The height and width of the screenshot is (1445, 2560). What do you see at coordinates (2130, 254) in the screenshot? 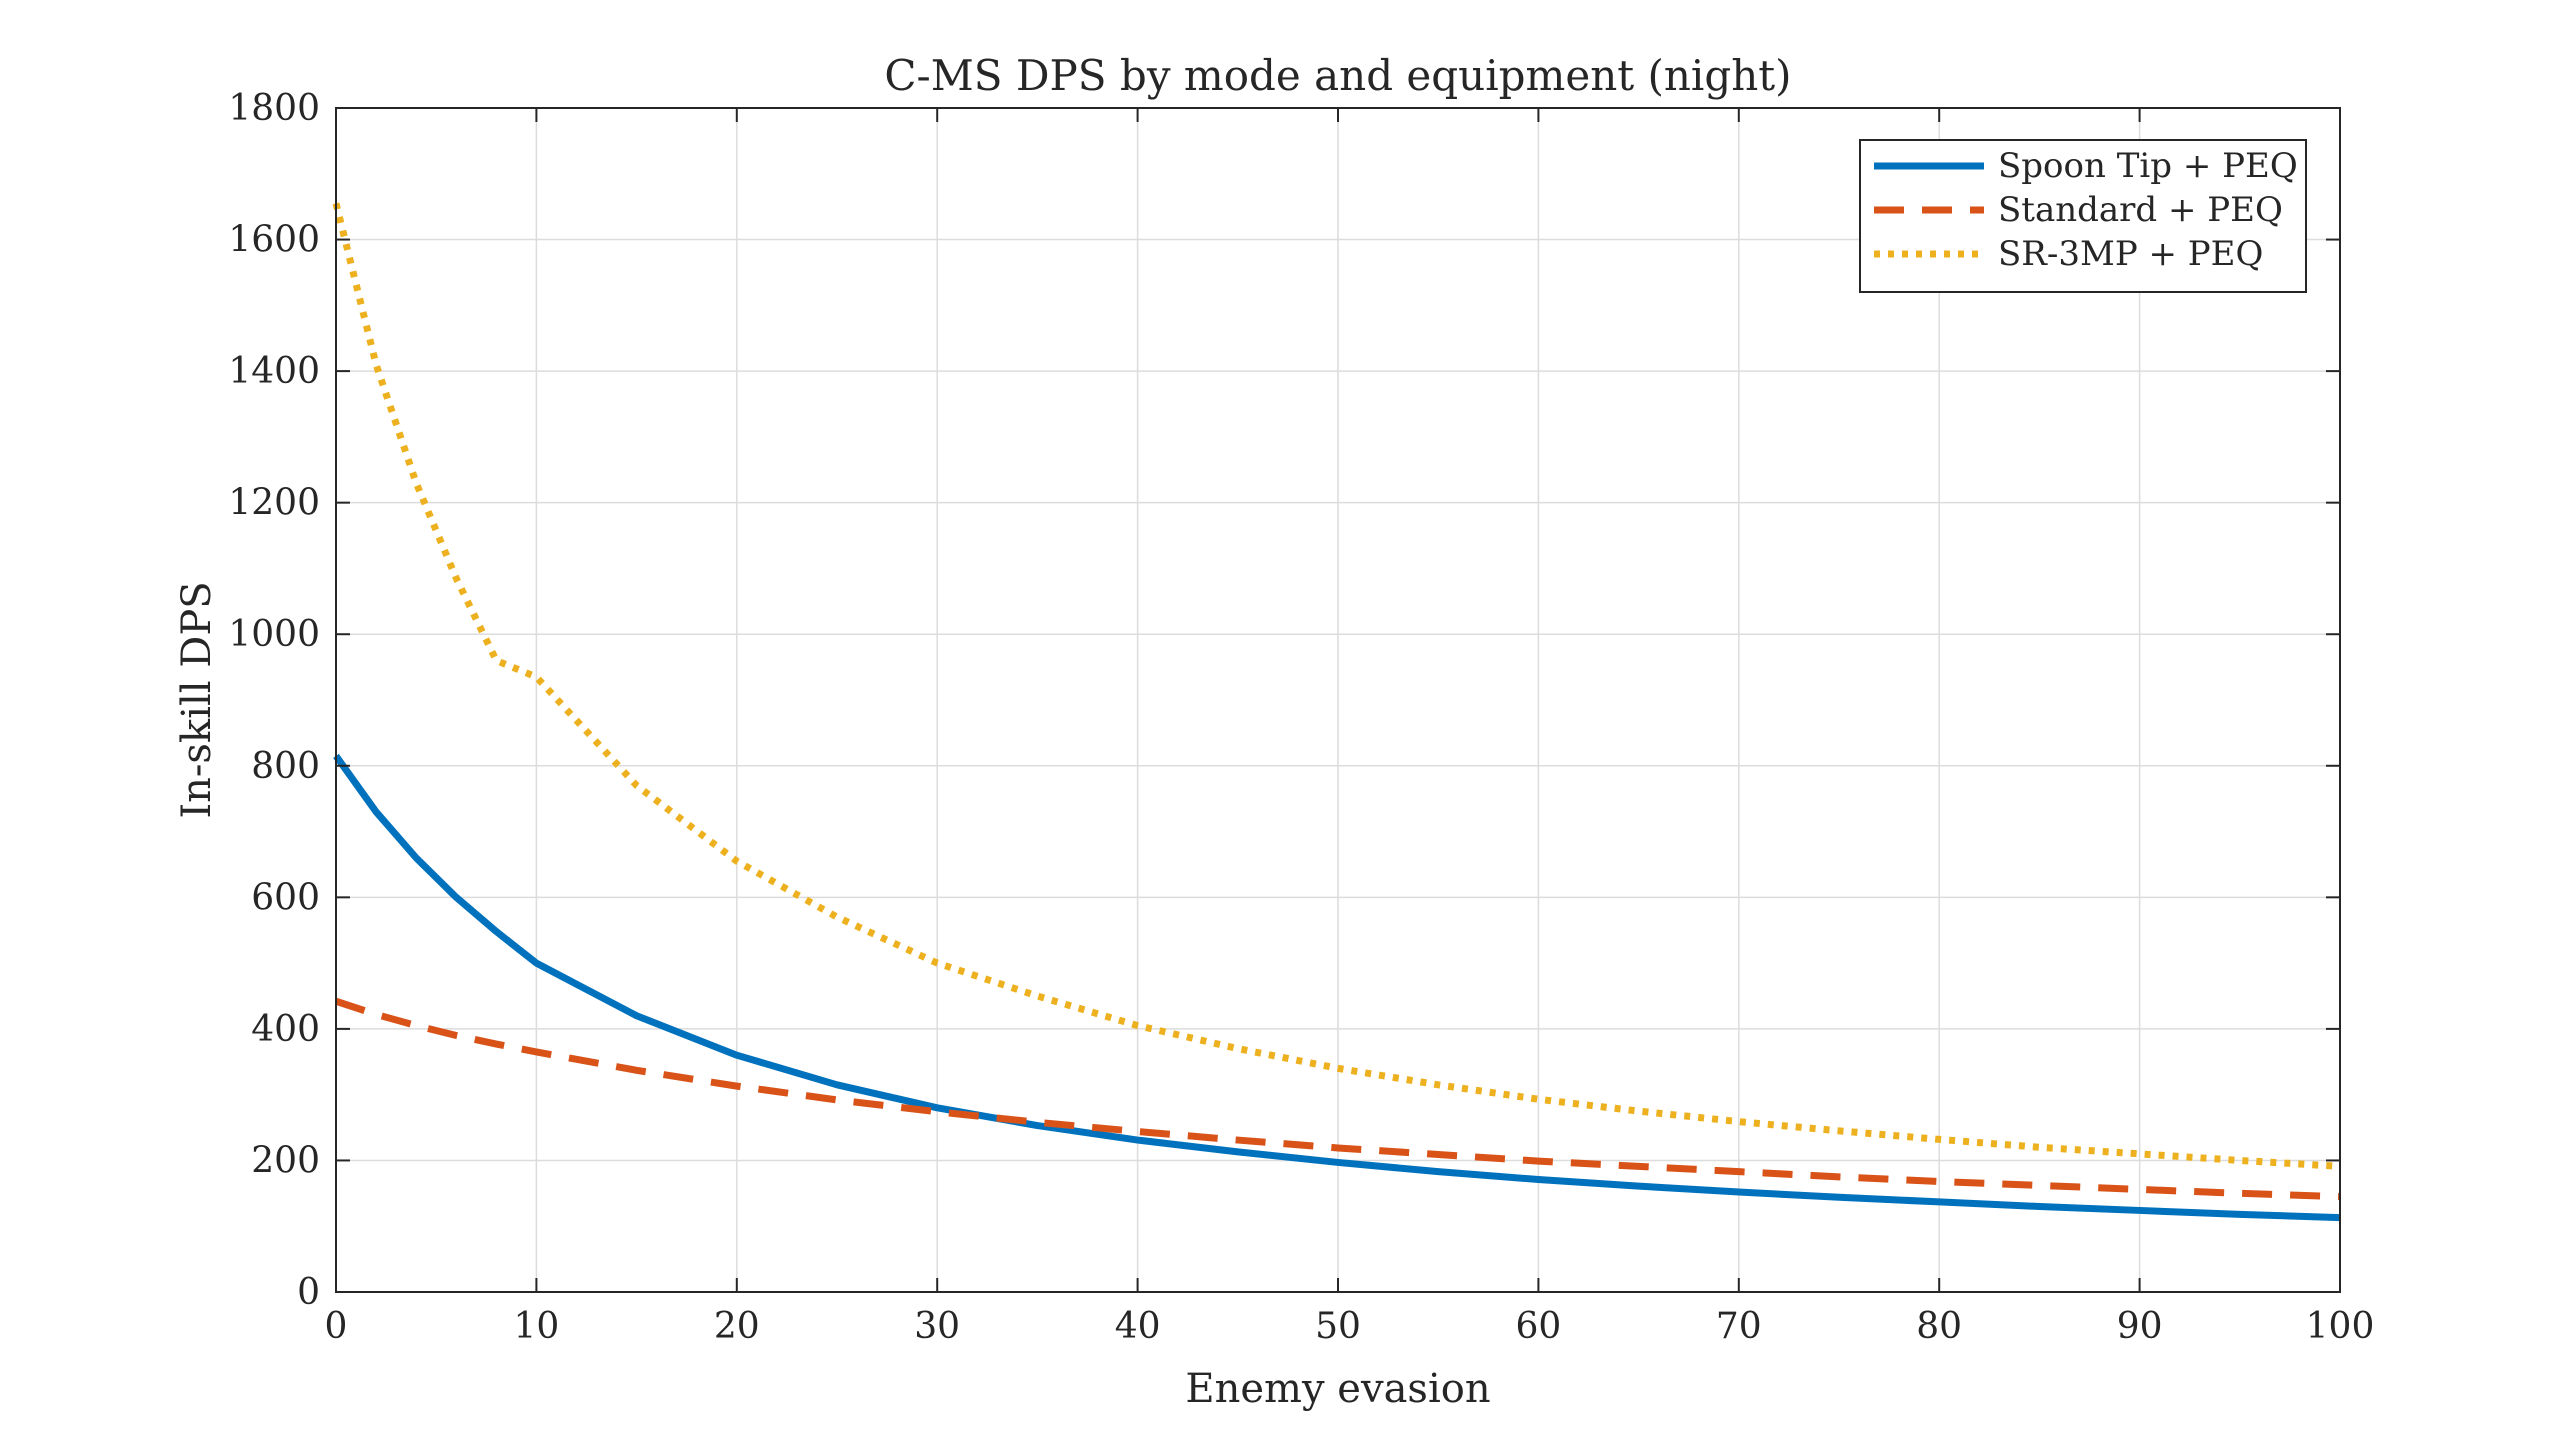
I see `legend-label-2: SR-3MP + PEQ` at bounding box center [2130, 254].